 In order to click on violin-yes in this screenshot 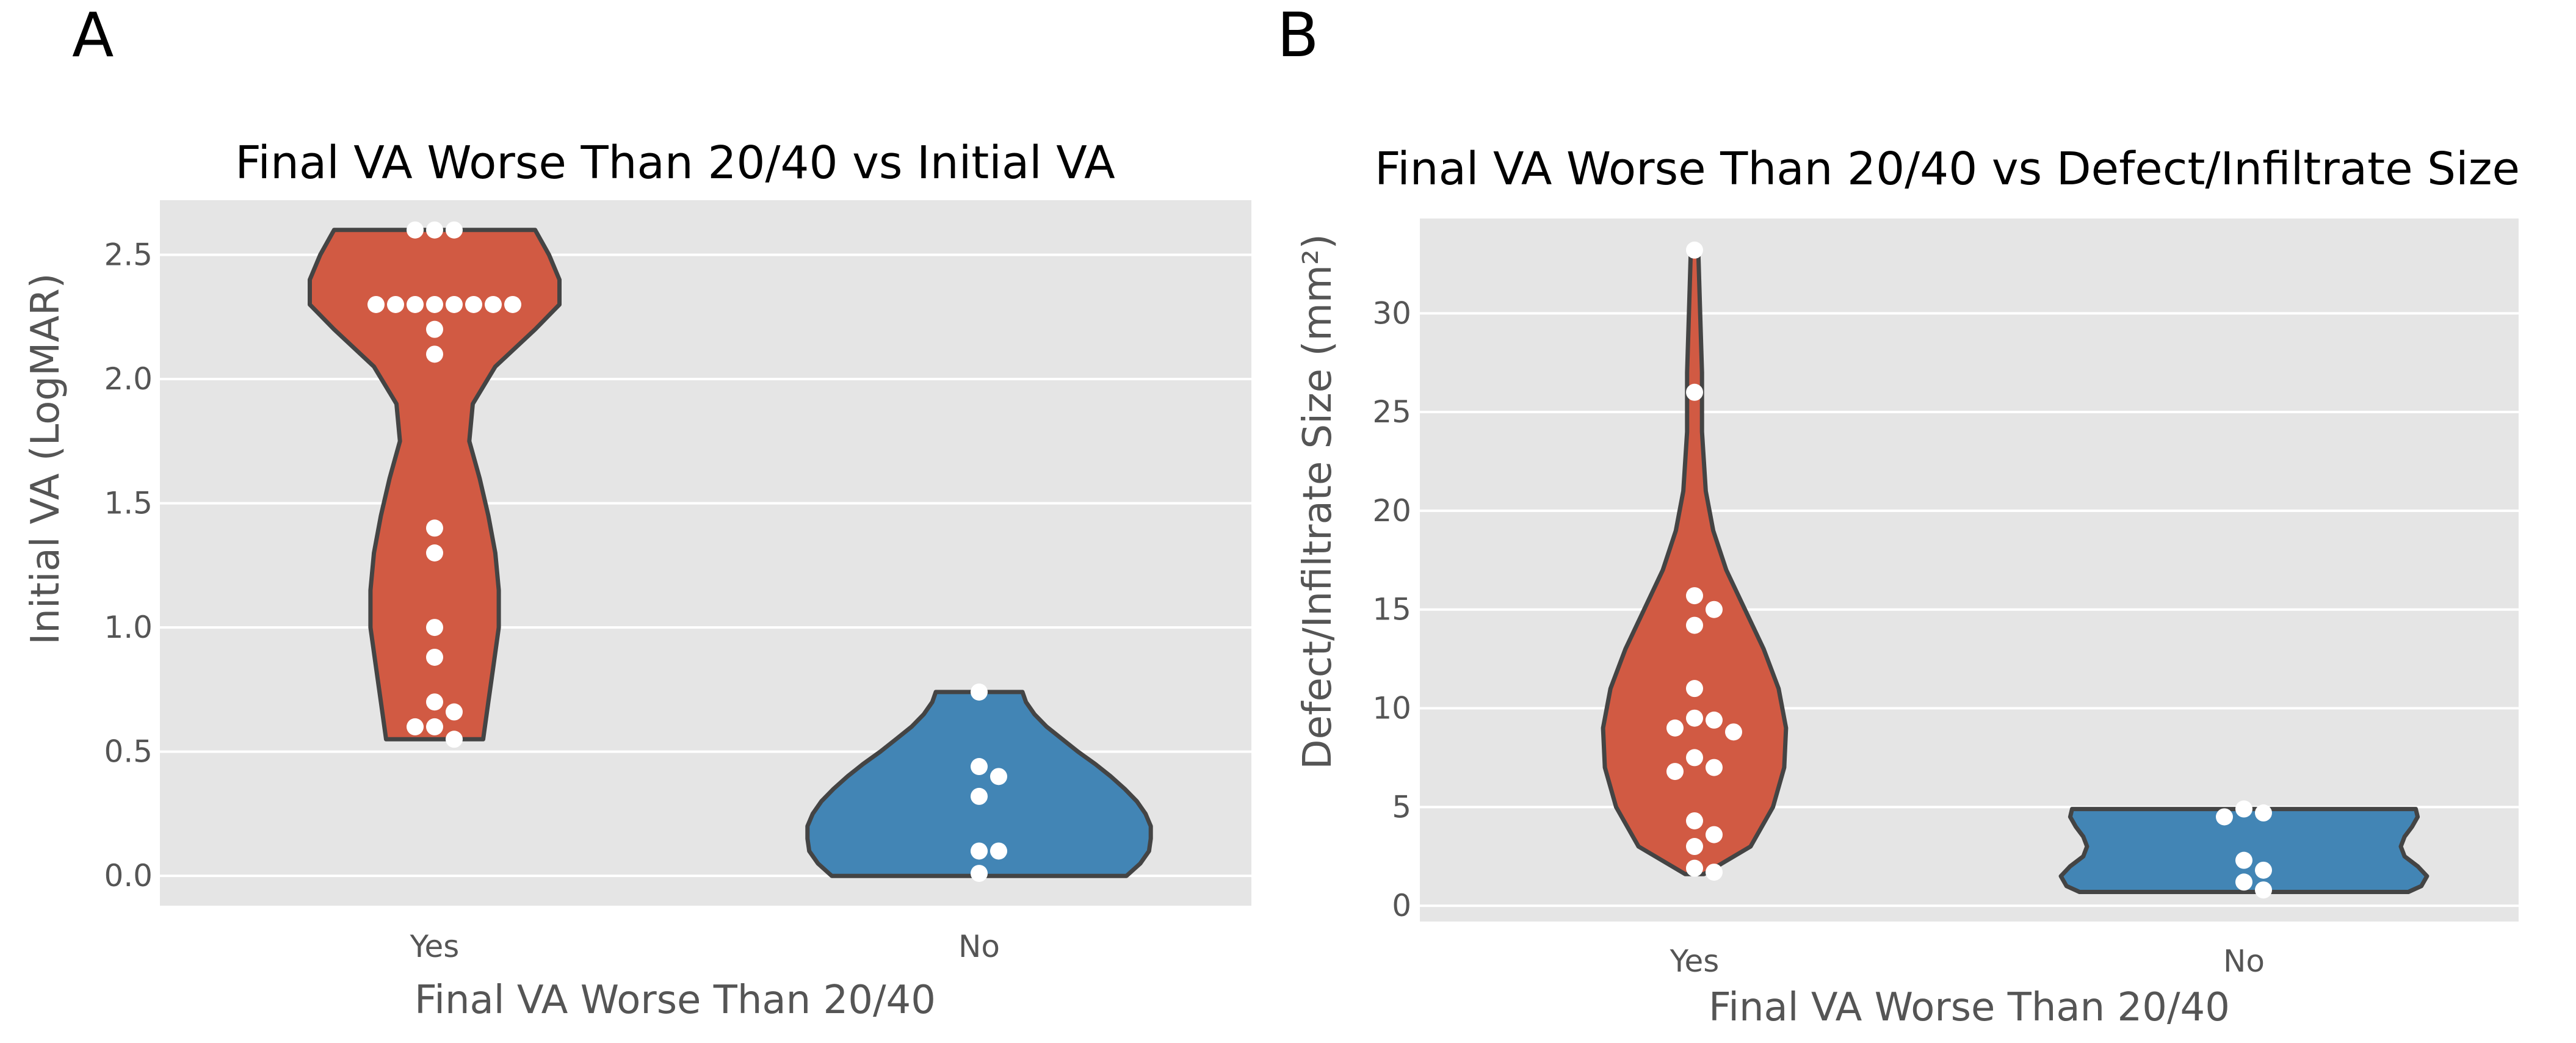, I will do `click(435, 485)`.